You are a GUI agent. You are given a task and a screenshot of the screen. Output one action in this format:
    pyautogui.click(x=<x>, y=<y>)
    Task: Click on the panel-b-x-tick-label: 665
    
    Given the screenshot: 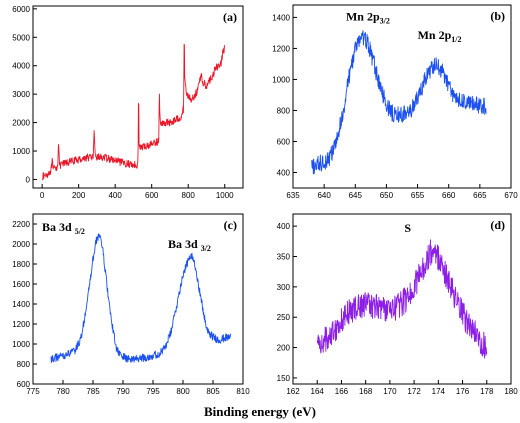 What is the action you would take?
    pyautogui.click(x=480, y=195)
    